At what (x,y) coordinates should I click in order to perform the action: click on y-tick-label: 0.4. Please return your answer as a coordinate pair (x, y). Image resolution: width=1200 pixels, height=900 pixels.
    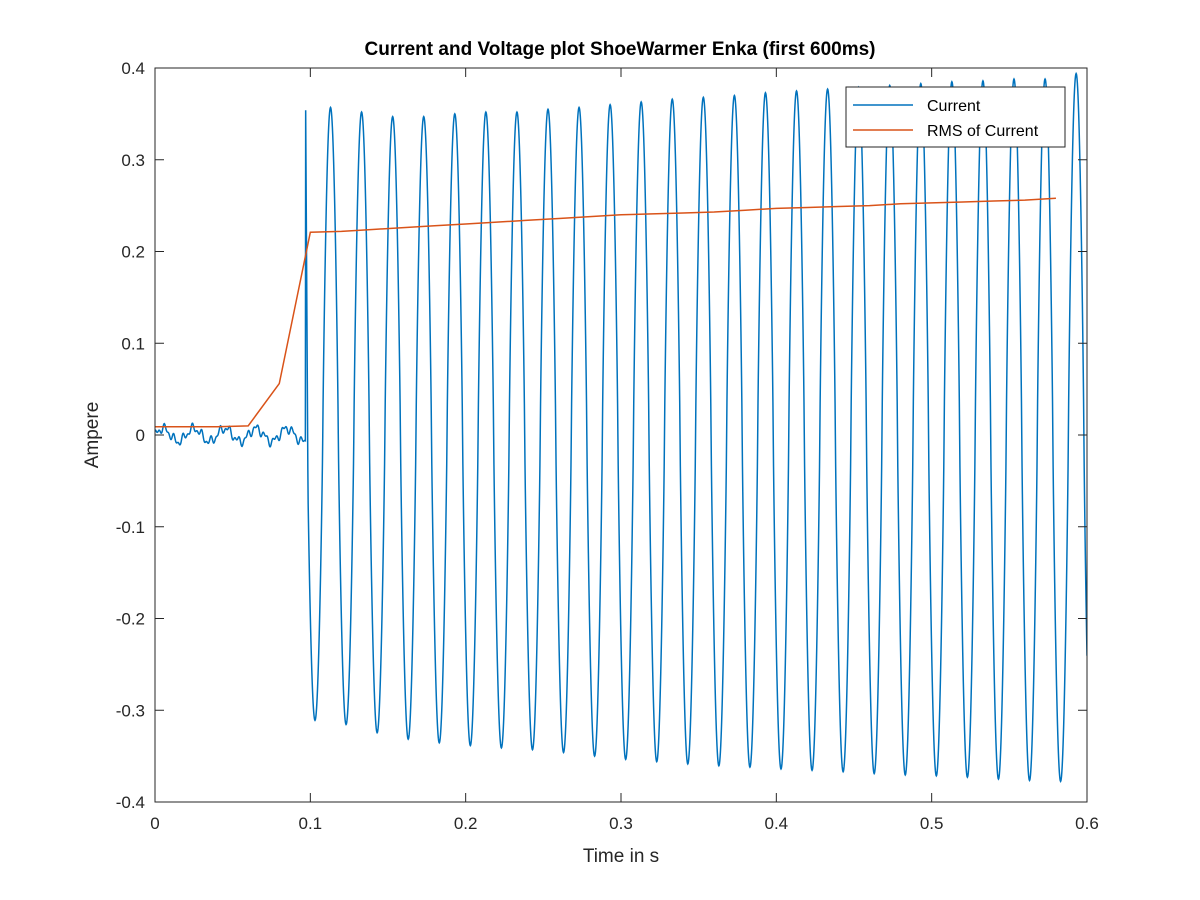
    Looking at the image, I should click on (133, 68).